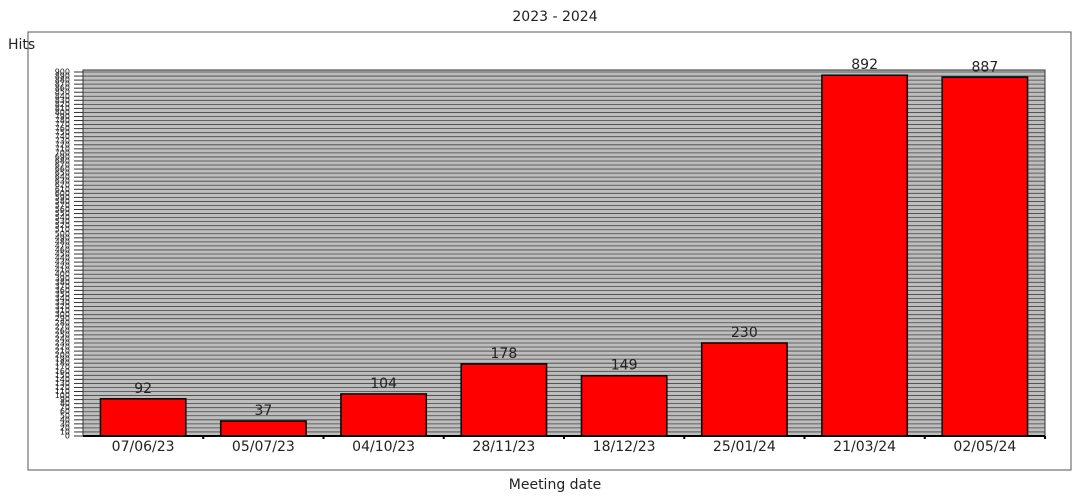 The image size is (1072, 499). What do you see at coordinates (62, 347) in the screenshot?
I see `y-tick-label: 220` at bounding box center [62, 347].